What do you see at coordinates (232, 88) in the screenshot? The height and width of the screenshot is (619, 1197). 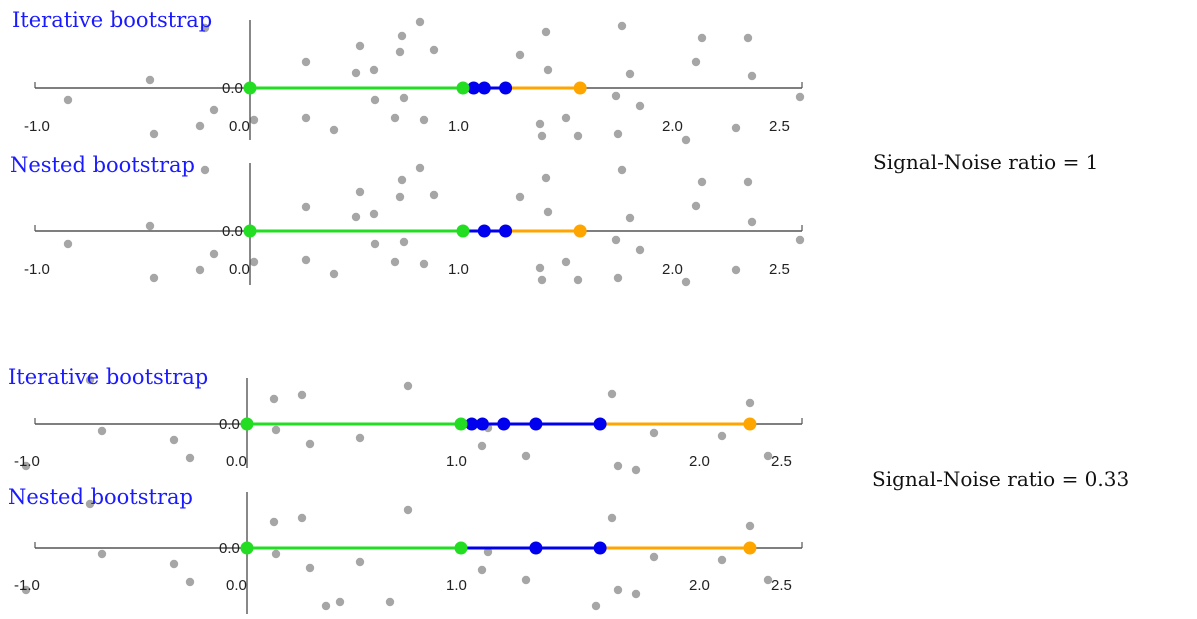 I see `origin-label: 0.0` at bounding box center [232, 88].